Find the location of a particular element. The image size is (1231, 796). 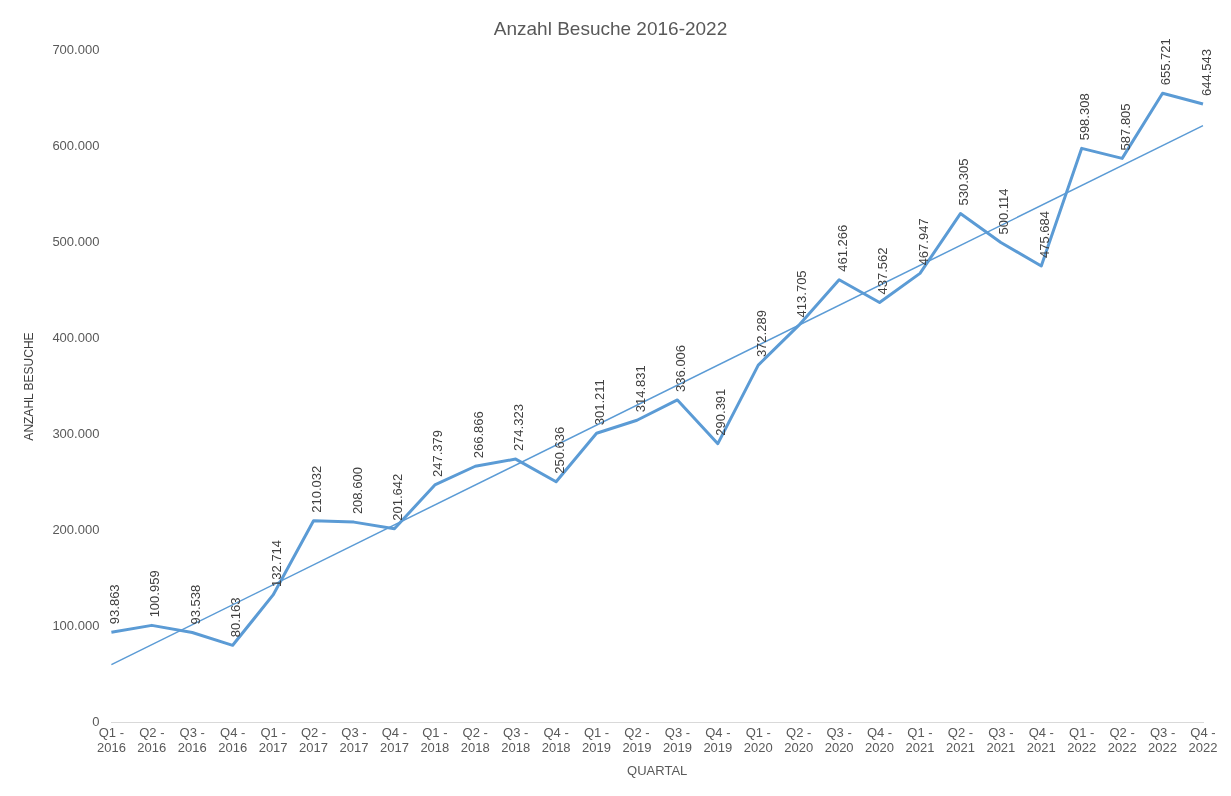

x-tick-label: Q3 - 2017 is located at coordinates (354, 740).